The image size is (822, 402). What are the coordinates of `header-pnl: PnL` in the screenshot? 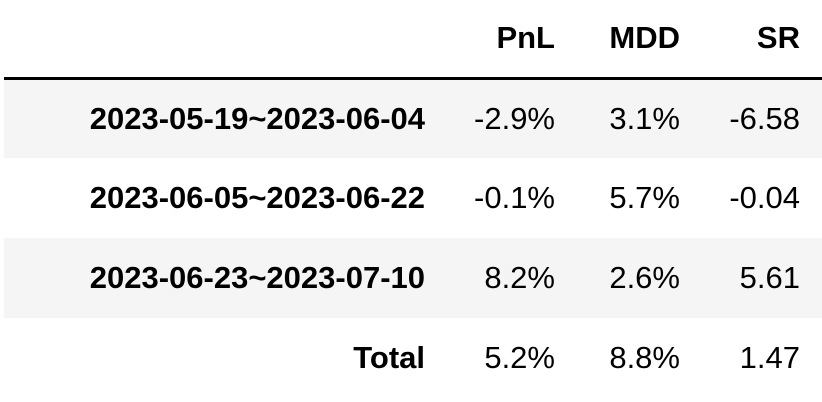 It's located at (490, 40).